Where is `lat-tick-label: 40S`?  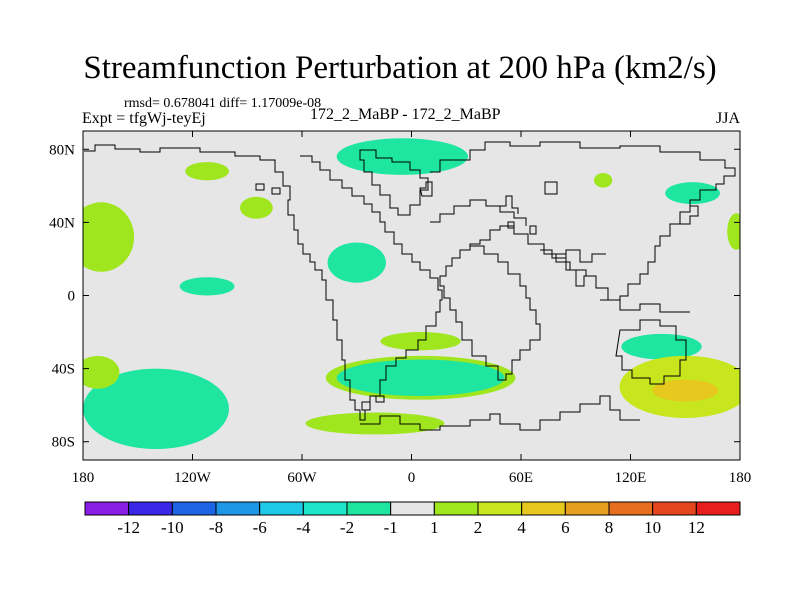 lat-tick-label: 40S is located at coordinates (63, 370).